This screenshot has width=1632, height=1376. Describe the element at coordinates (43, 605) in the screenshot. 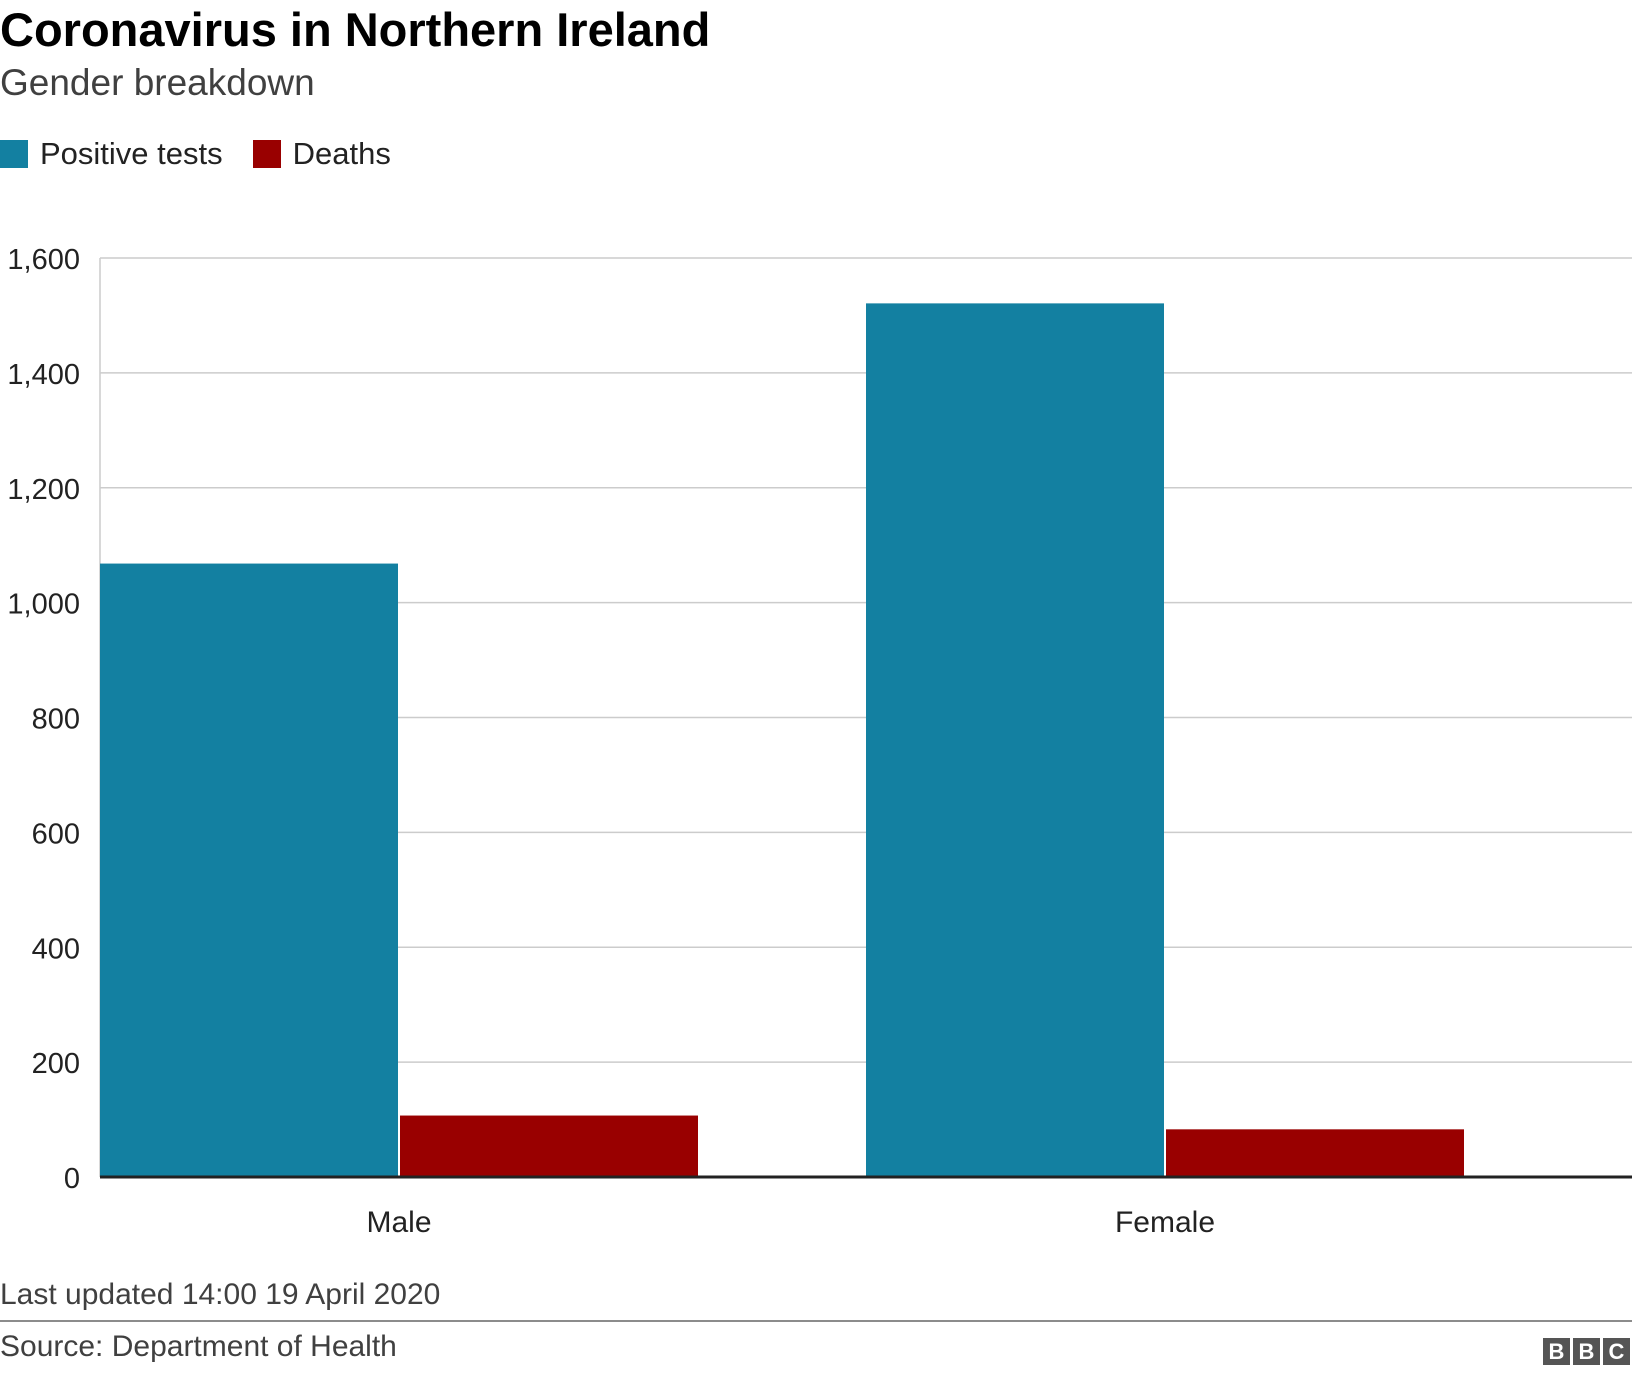

I see `y-tick-label: 1,000` at that location.